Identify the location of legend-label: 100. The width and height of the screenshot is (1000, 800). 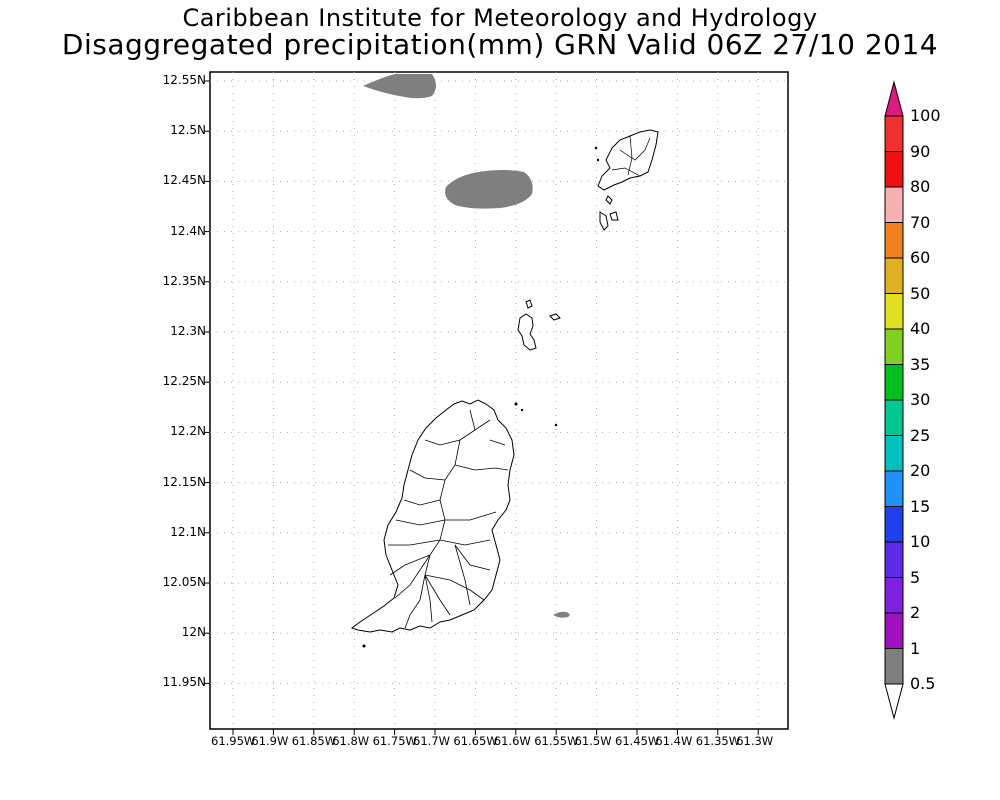
(925, 115).